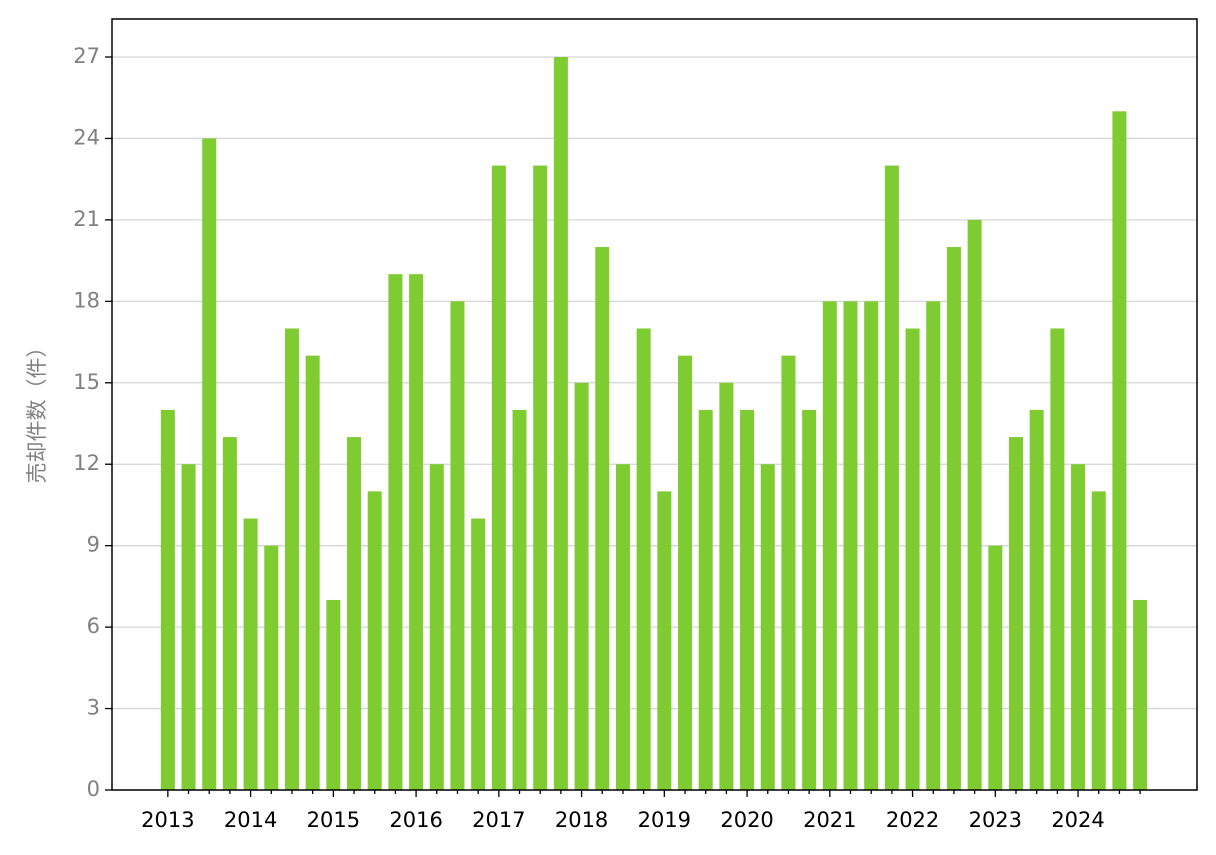  What do you see at coordinates (37, 410) in the screenshot?
I see `y-axis-label: 売却件数（件）` at bounding box center [37, 410].